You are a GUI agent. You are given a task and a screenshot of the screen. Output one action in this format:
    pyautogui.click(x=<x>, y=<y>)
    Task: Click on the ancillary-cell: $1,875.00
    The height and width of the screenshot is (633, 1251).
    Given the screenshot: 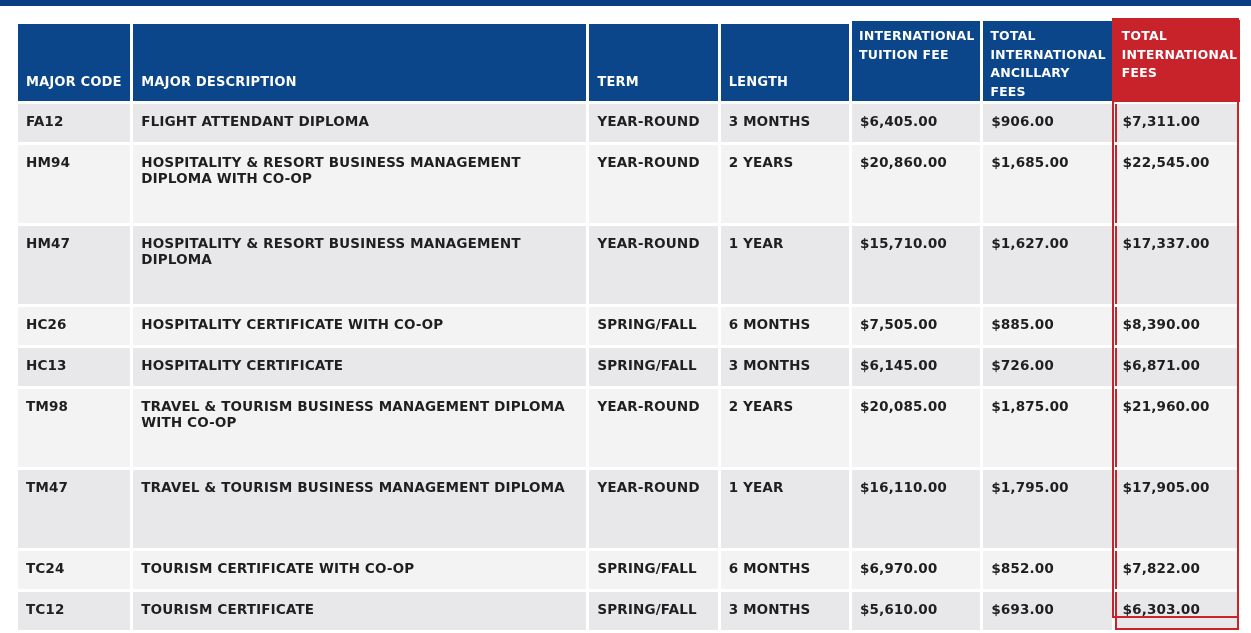 What is the action you would take?
    pyautogui.click(x=1047, y=428)
    